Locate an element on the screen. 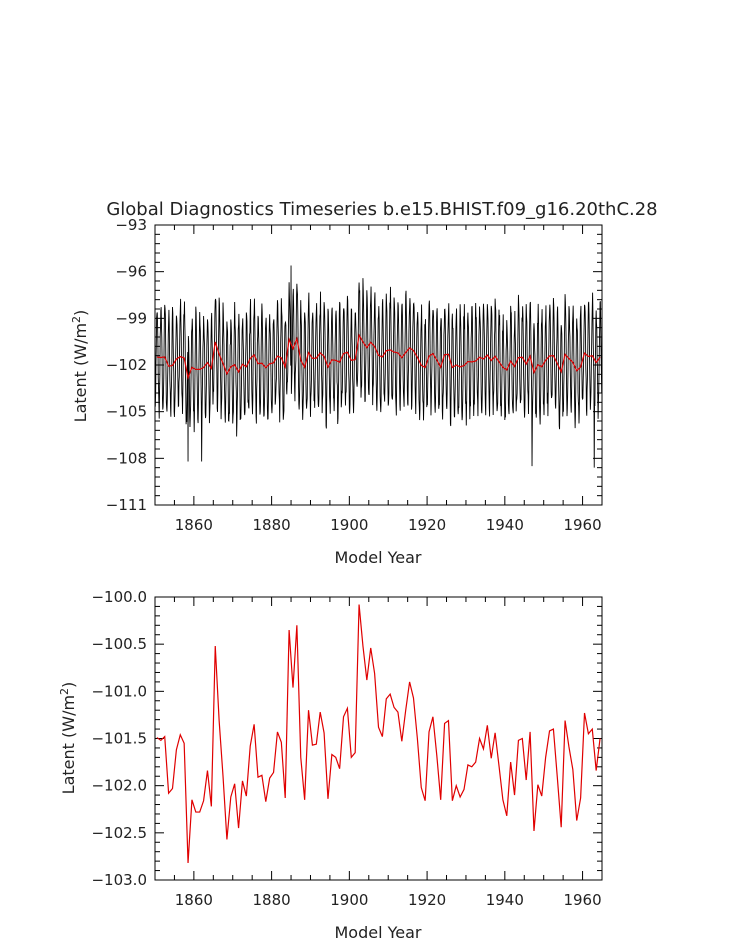 This screenshot has width=733, height=945. y-tick-label: −105 is located at coordinates (126, 412).